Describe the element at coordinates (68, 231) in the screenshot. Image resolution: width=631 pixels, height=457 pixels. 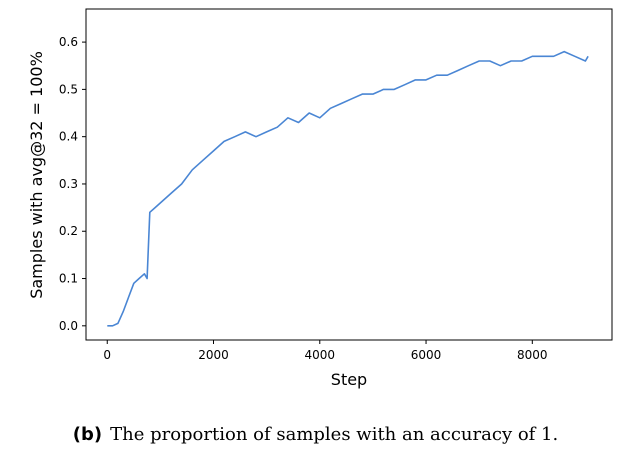
I see `y-tick-label: 0.2` at that location.